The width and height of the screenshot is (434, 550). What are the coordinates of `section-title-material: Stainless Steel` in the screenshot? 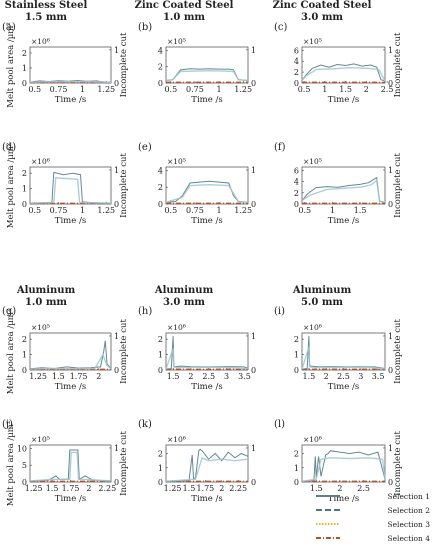 It's located at (46, 5).